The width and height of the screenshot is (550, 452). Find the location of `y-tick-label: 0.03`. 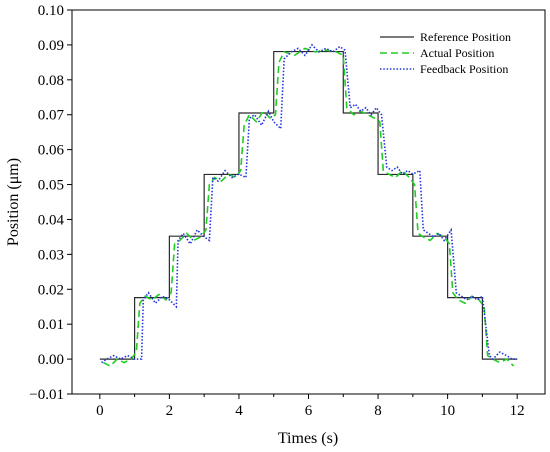

y-tick-label: 0.03 is located at coordinates (51, 255).